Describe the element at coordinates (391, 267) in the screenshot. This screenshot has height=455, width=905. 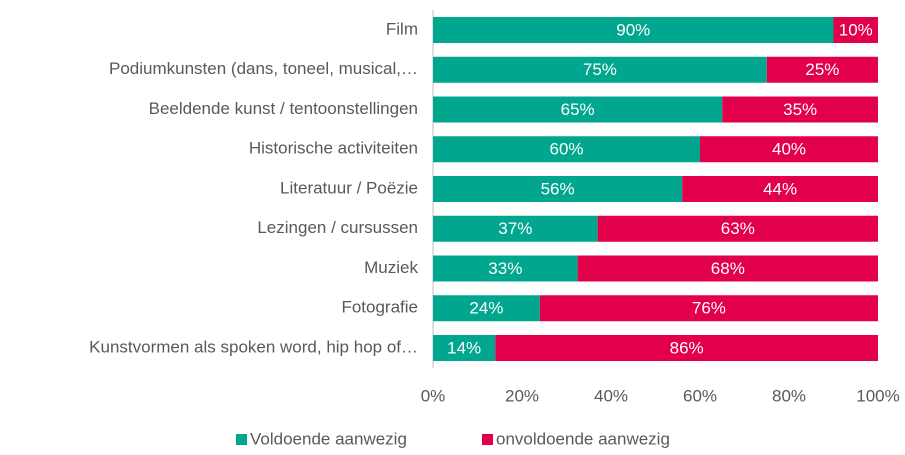
I see `category-label: Muziek` at that location.